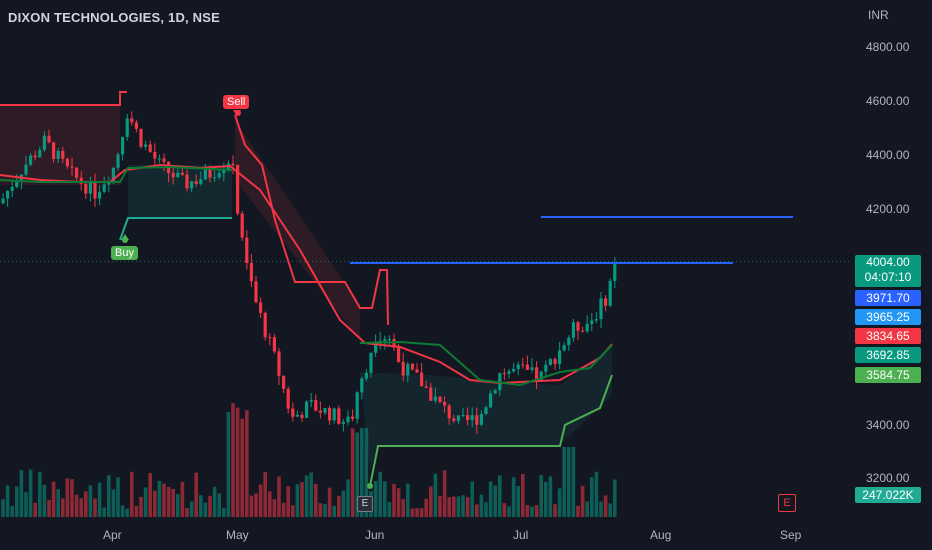 This screenshot has width=932, height=550. I want to click on price-tick: 4800.00, so click(888, 47).